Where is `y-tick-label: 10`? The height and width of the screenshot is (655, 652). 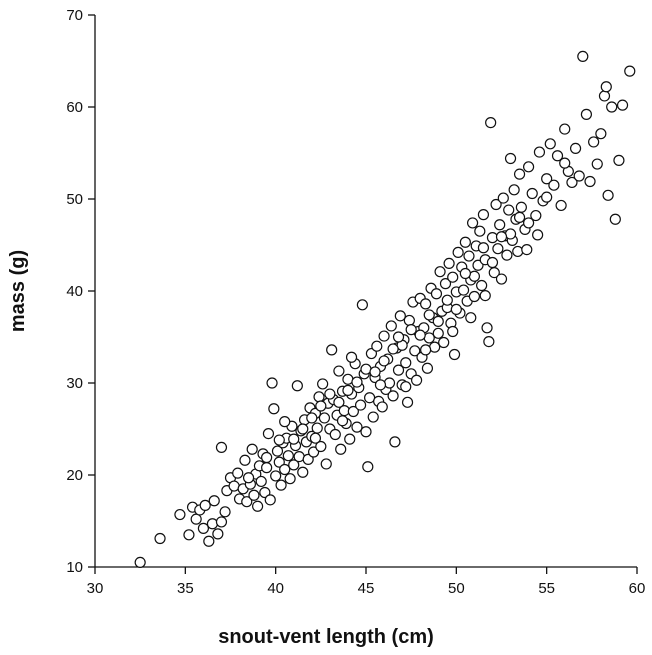
y-tick-label: 10 is located at coordinates (74, 567).